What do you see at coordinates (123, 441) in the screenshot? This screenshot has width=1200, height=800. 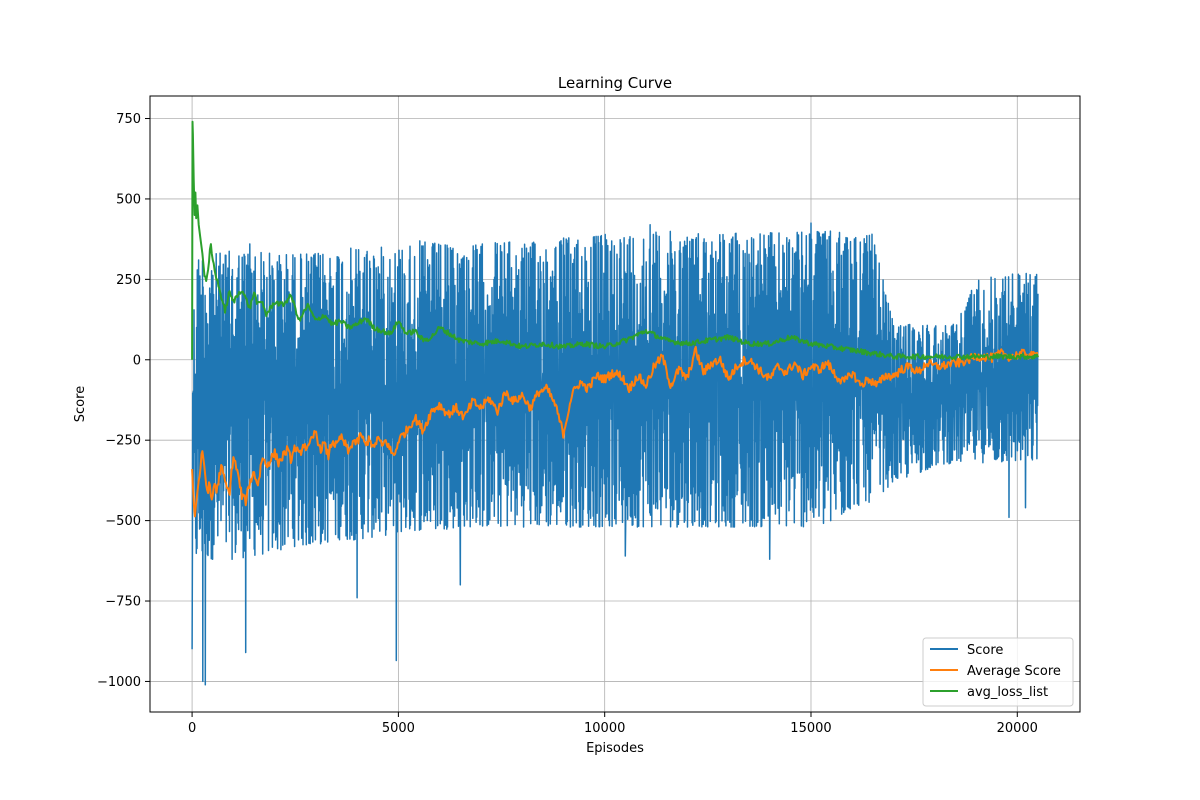 I see `y-tick-label: −250` at bounding box center [123, 441].